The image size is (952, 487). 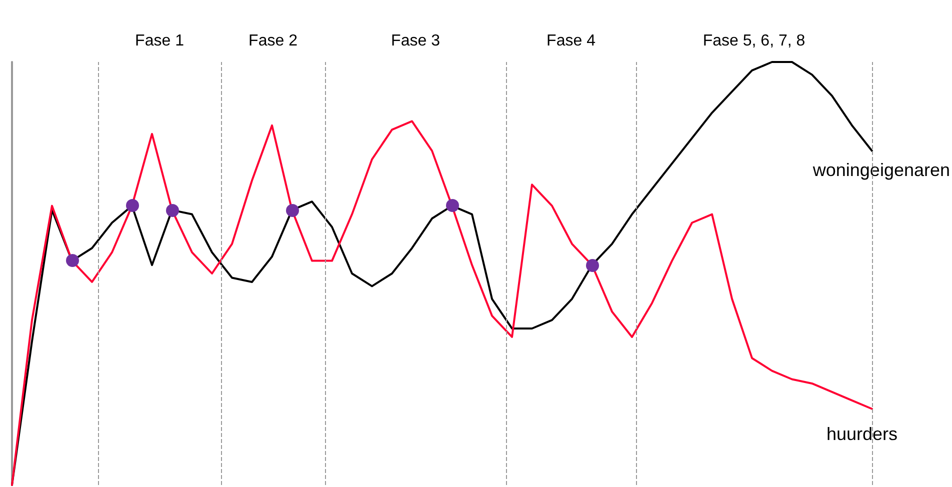 What do you see at coordinates (754, 41) in the screenshot?
I see `text: Fase 5, 6, 7, 8` at bounding box center [754, 41].